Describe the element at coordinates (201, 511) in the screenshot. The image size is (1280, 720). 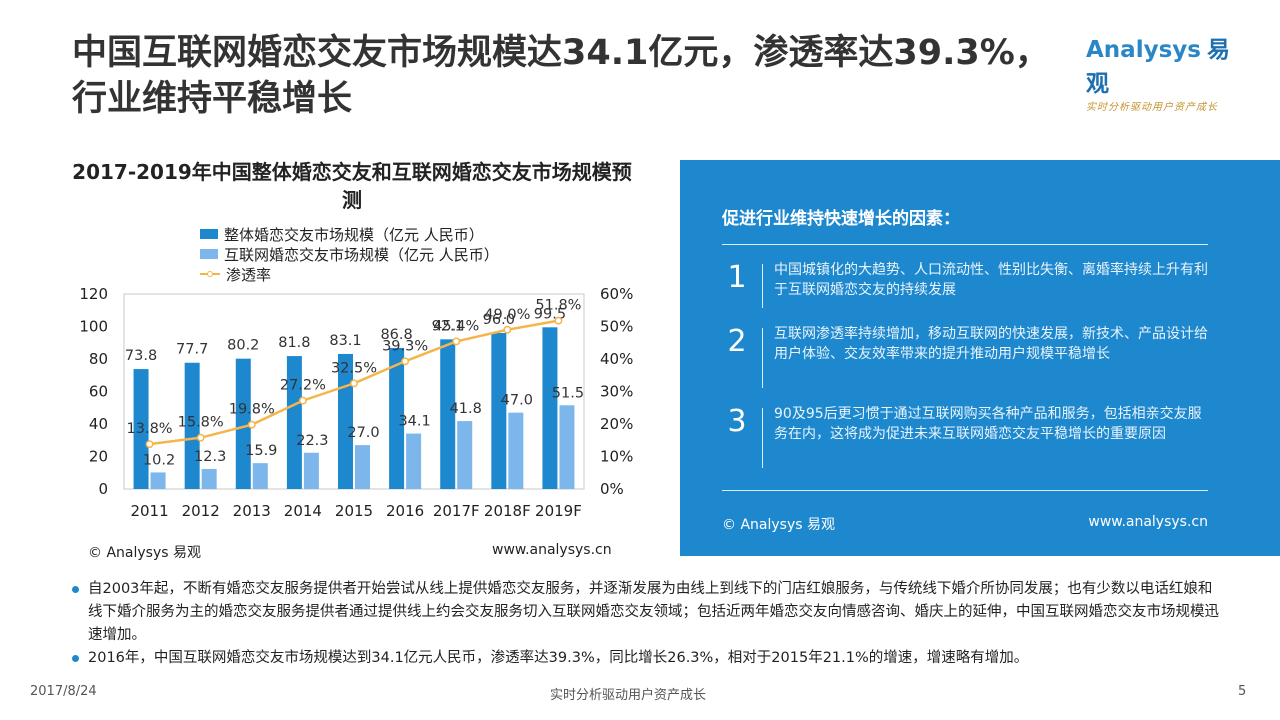
I see `x-tick-label: 2012` at that location.